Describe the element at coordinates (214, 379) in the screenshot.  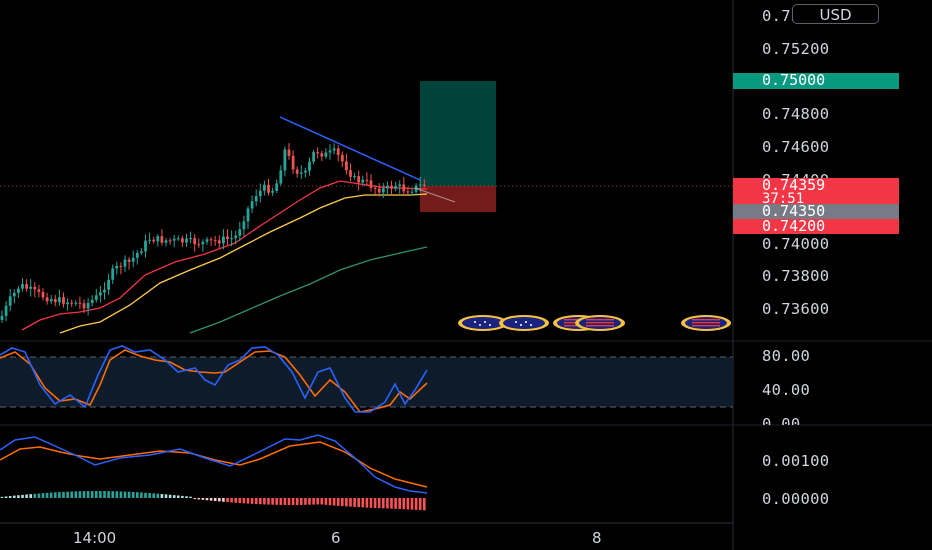
I see `stoch-k-line` at that location.